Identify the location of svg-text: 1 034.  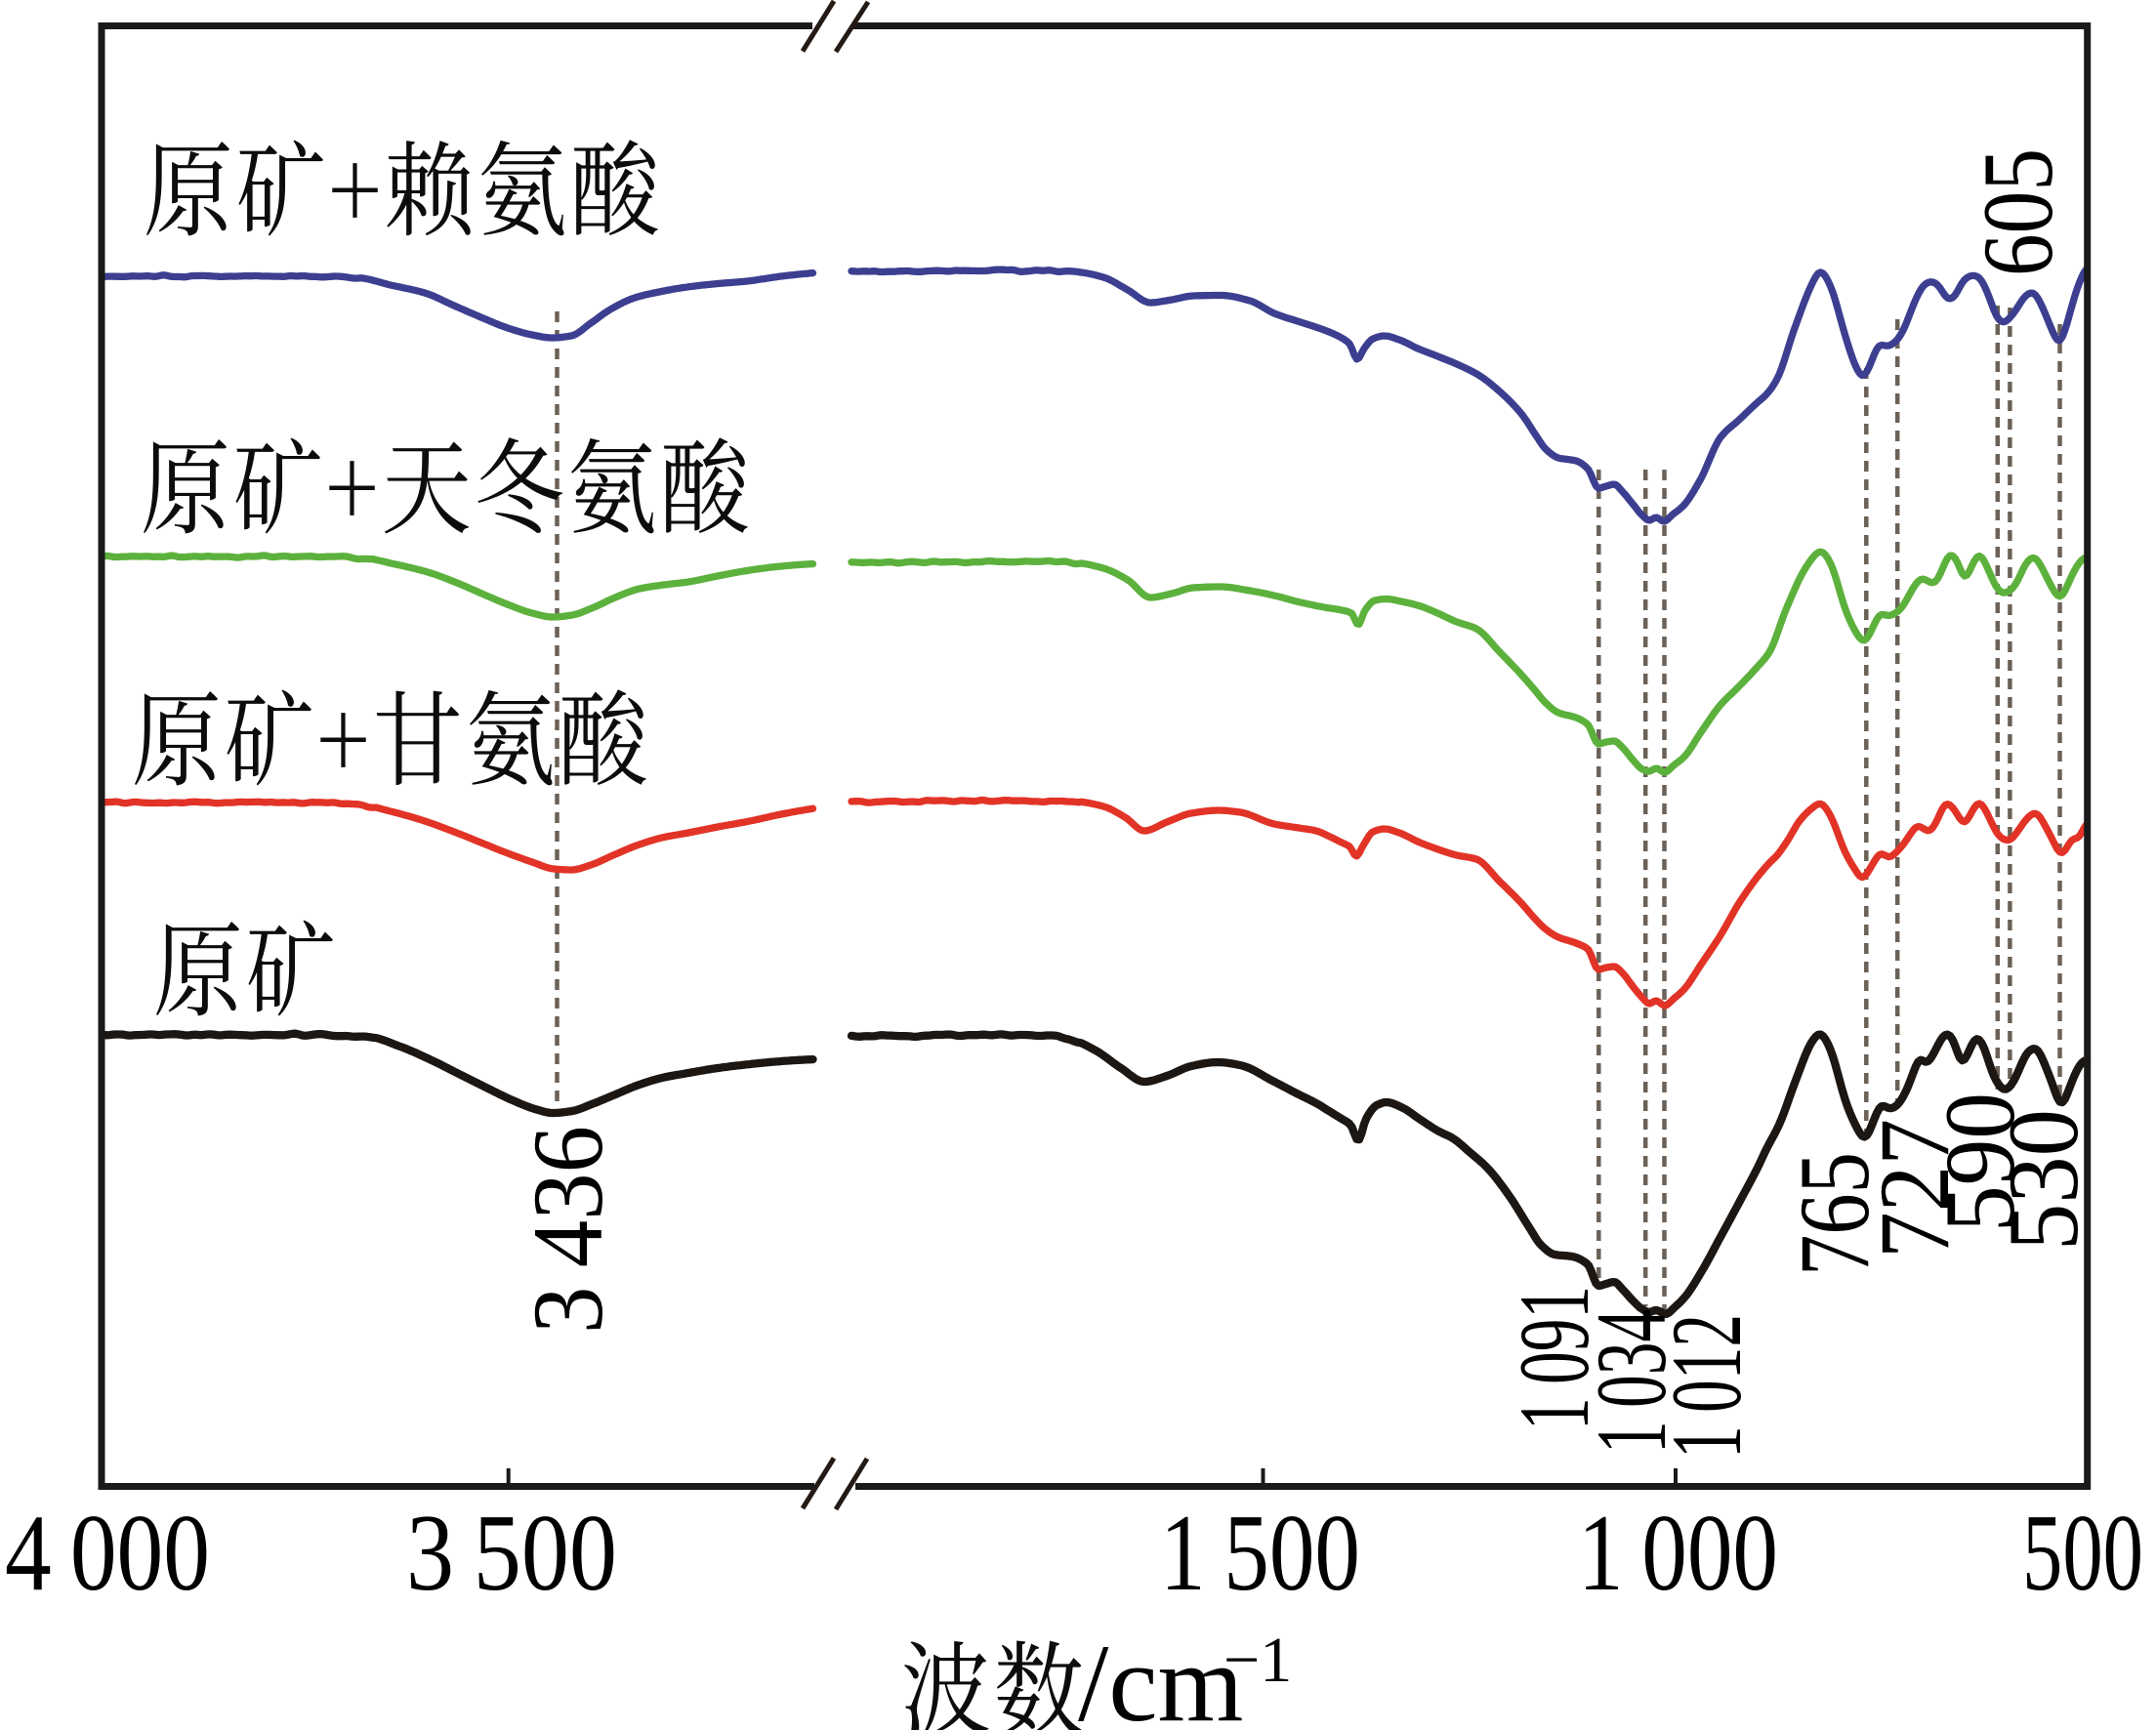
(1632, 1381).